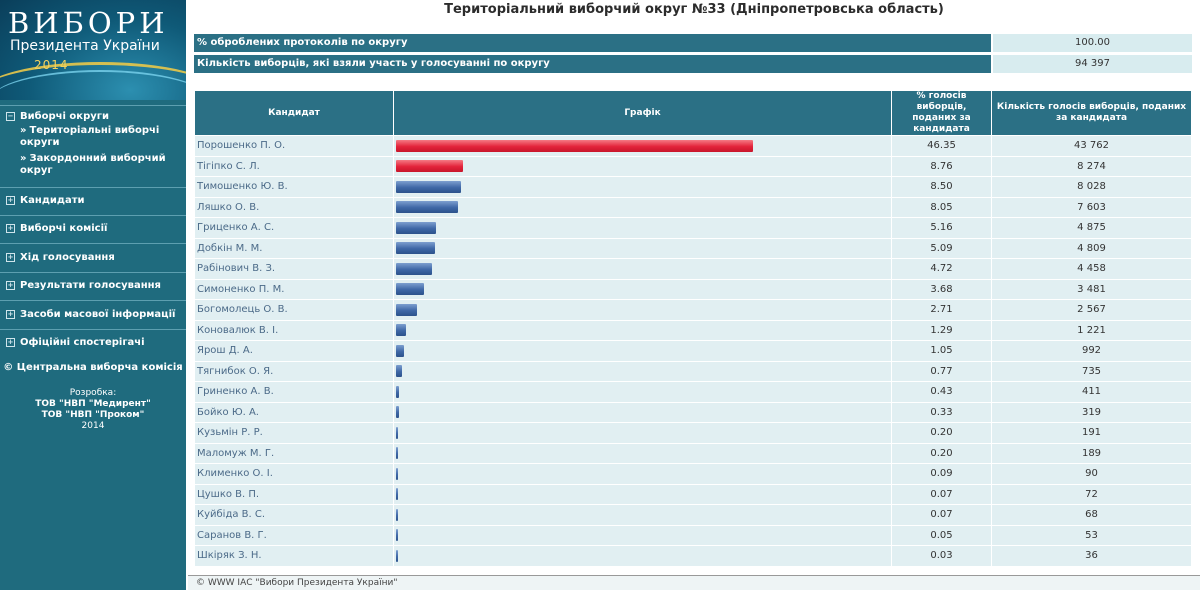  What do you see at coordinates (941, 228) in the screenshot?
I see `vote-percent: 5.16` at bounding box center [941, 228].